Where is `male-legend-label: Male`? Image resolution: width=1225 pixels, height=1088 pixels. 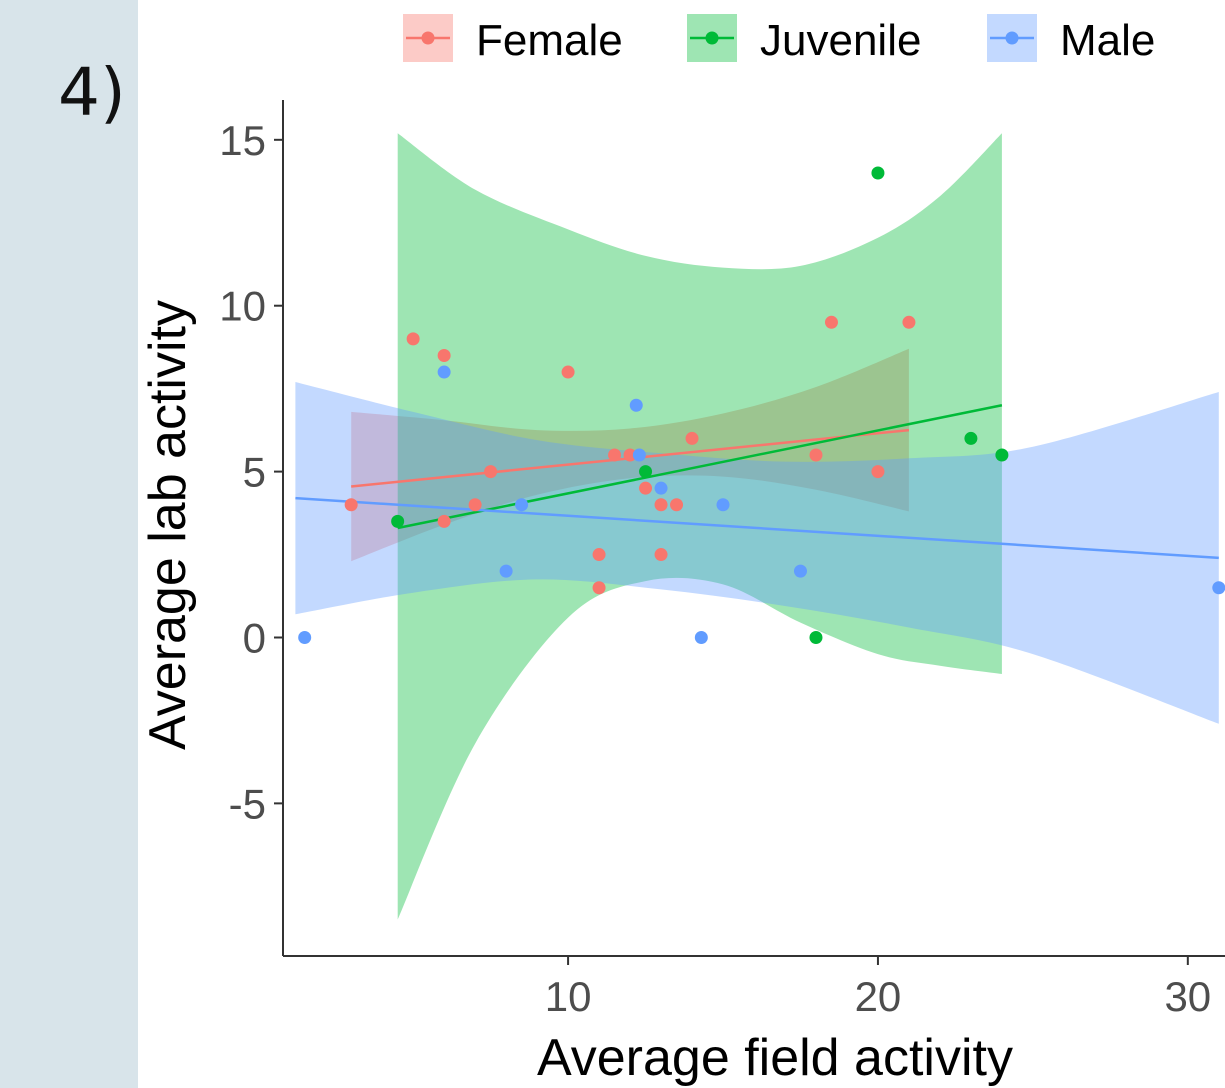 male-legend-label: Male is located at coordinates (1107, 40).